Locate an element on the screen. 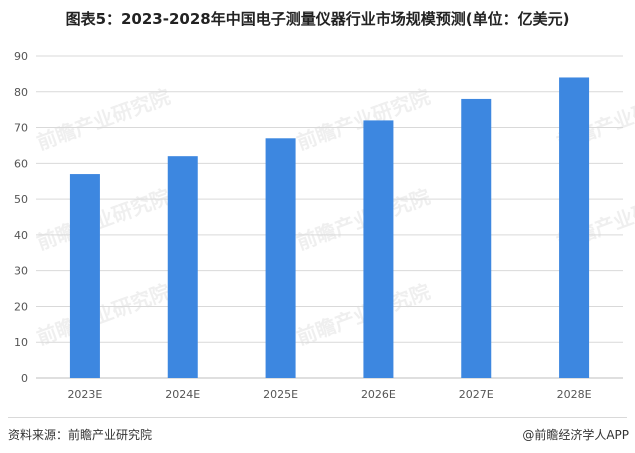  y-axis: 0 10 20 30 40 50 60 70 80 90 is located at coordinates (21, 217).